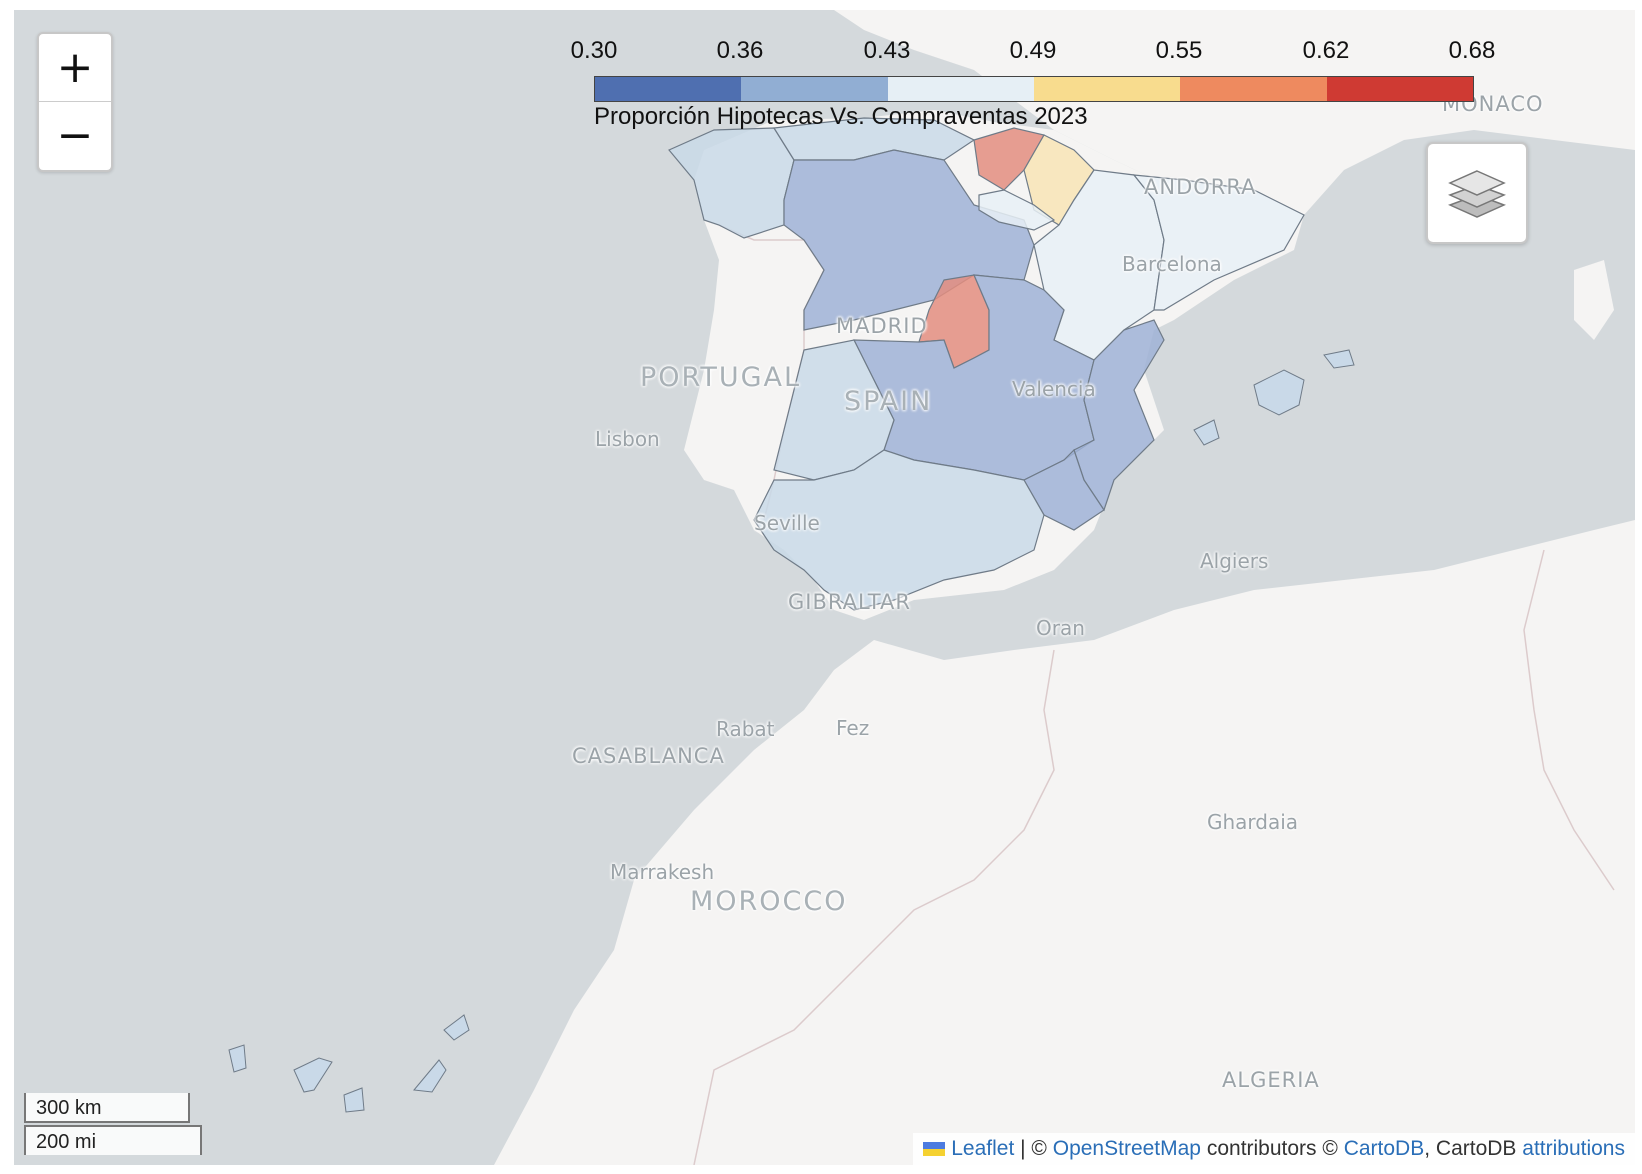 This screenshot has width=1642, height=1174. I want to click on region-andalucia, so click(899, 530).